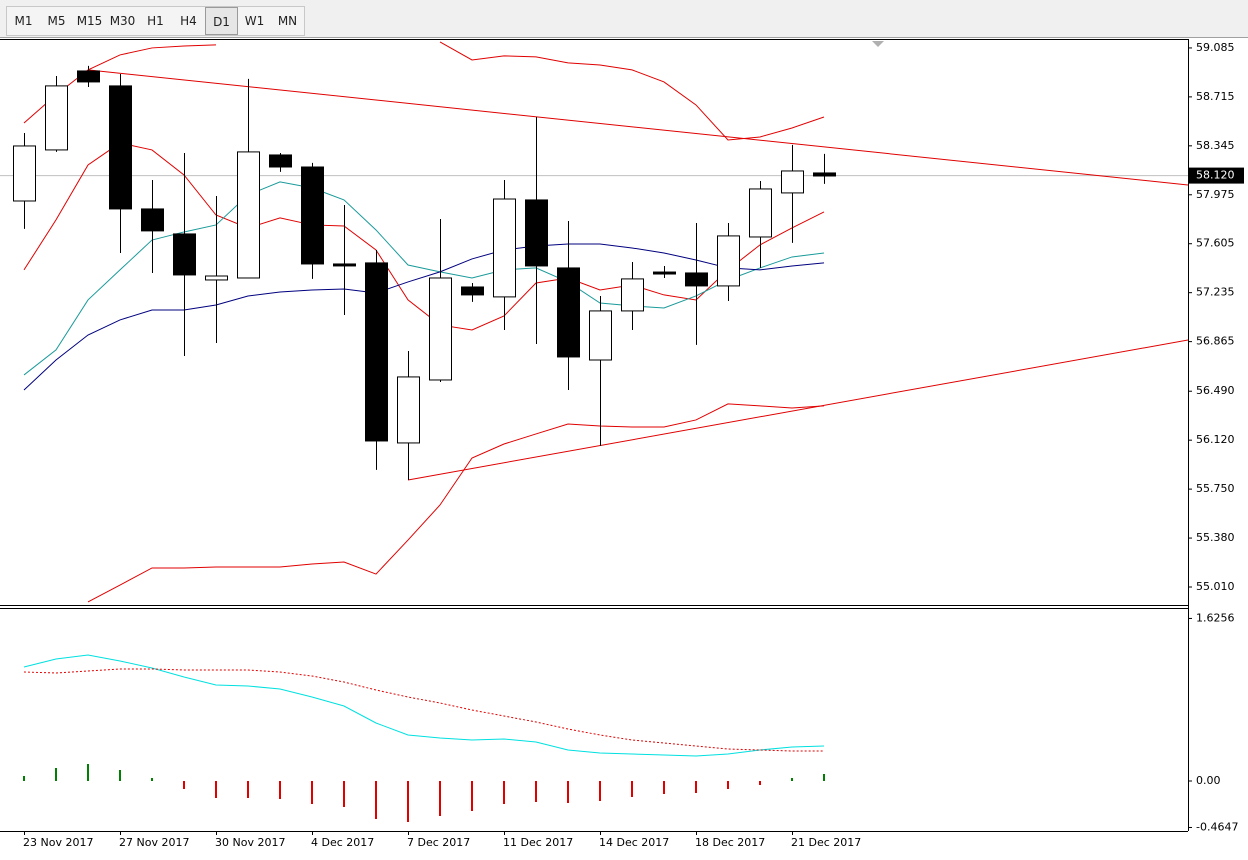 Image resolution: width=1248 pixels, height=860 pixels. I want to click on y-tick-label: 56.490, so click(1215, 390).